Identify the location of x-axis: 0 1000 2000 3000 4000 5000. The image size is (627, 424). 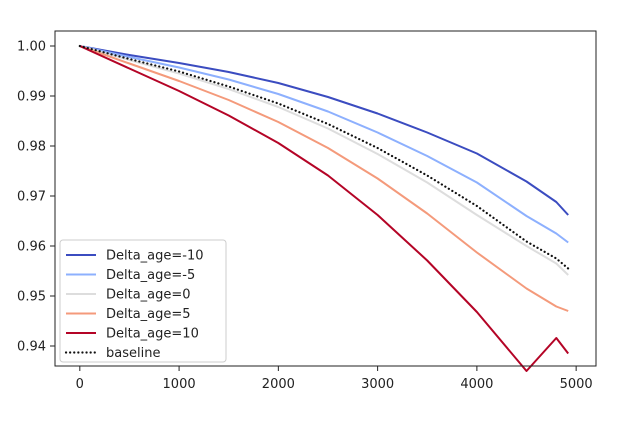
(334, 379).